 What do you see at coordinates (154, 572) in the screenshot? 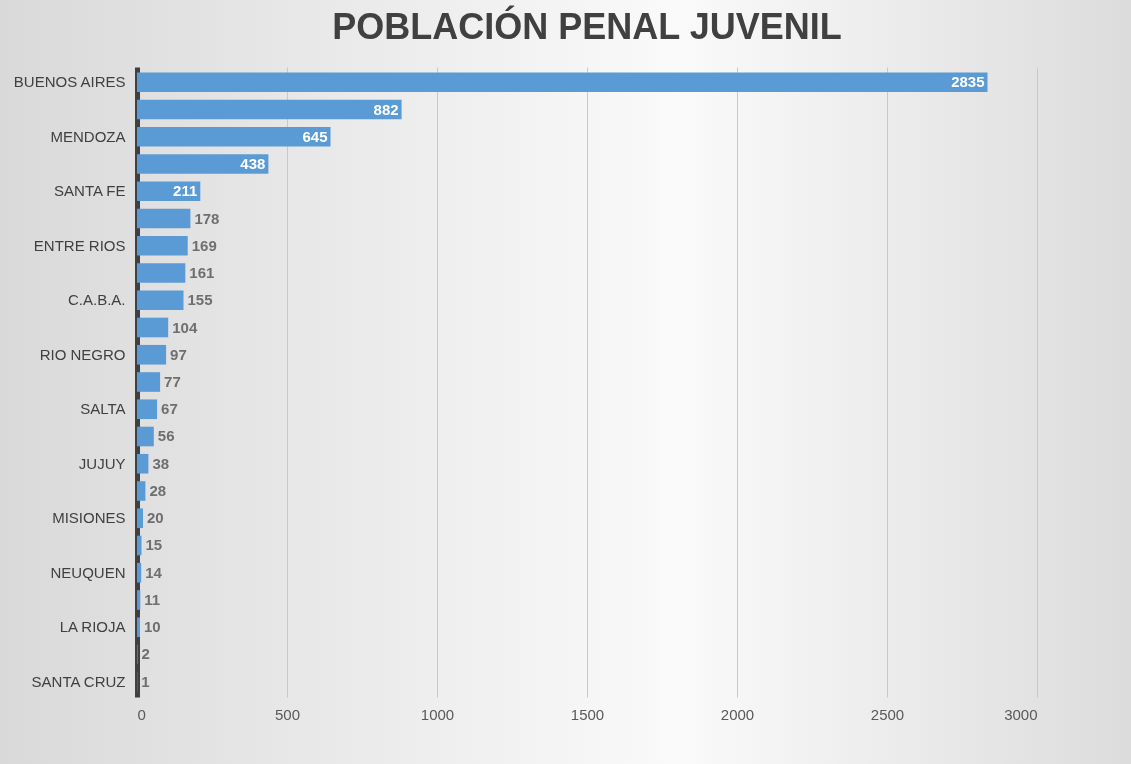
I see `data-label: 14` at bounding box center [154, 572].